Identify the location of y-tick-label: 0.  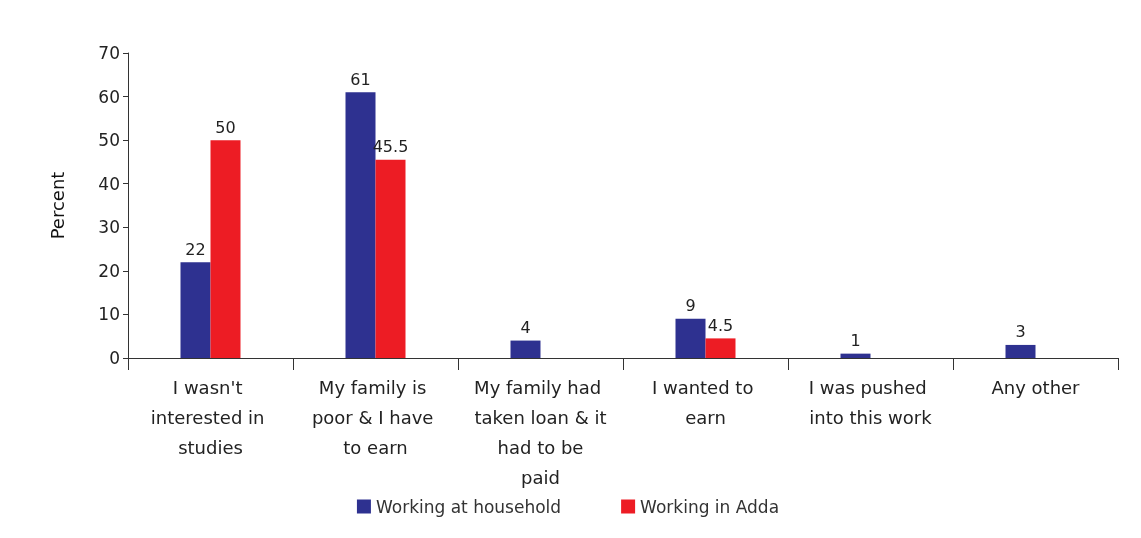
(114, 358).